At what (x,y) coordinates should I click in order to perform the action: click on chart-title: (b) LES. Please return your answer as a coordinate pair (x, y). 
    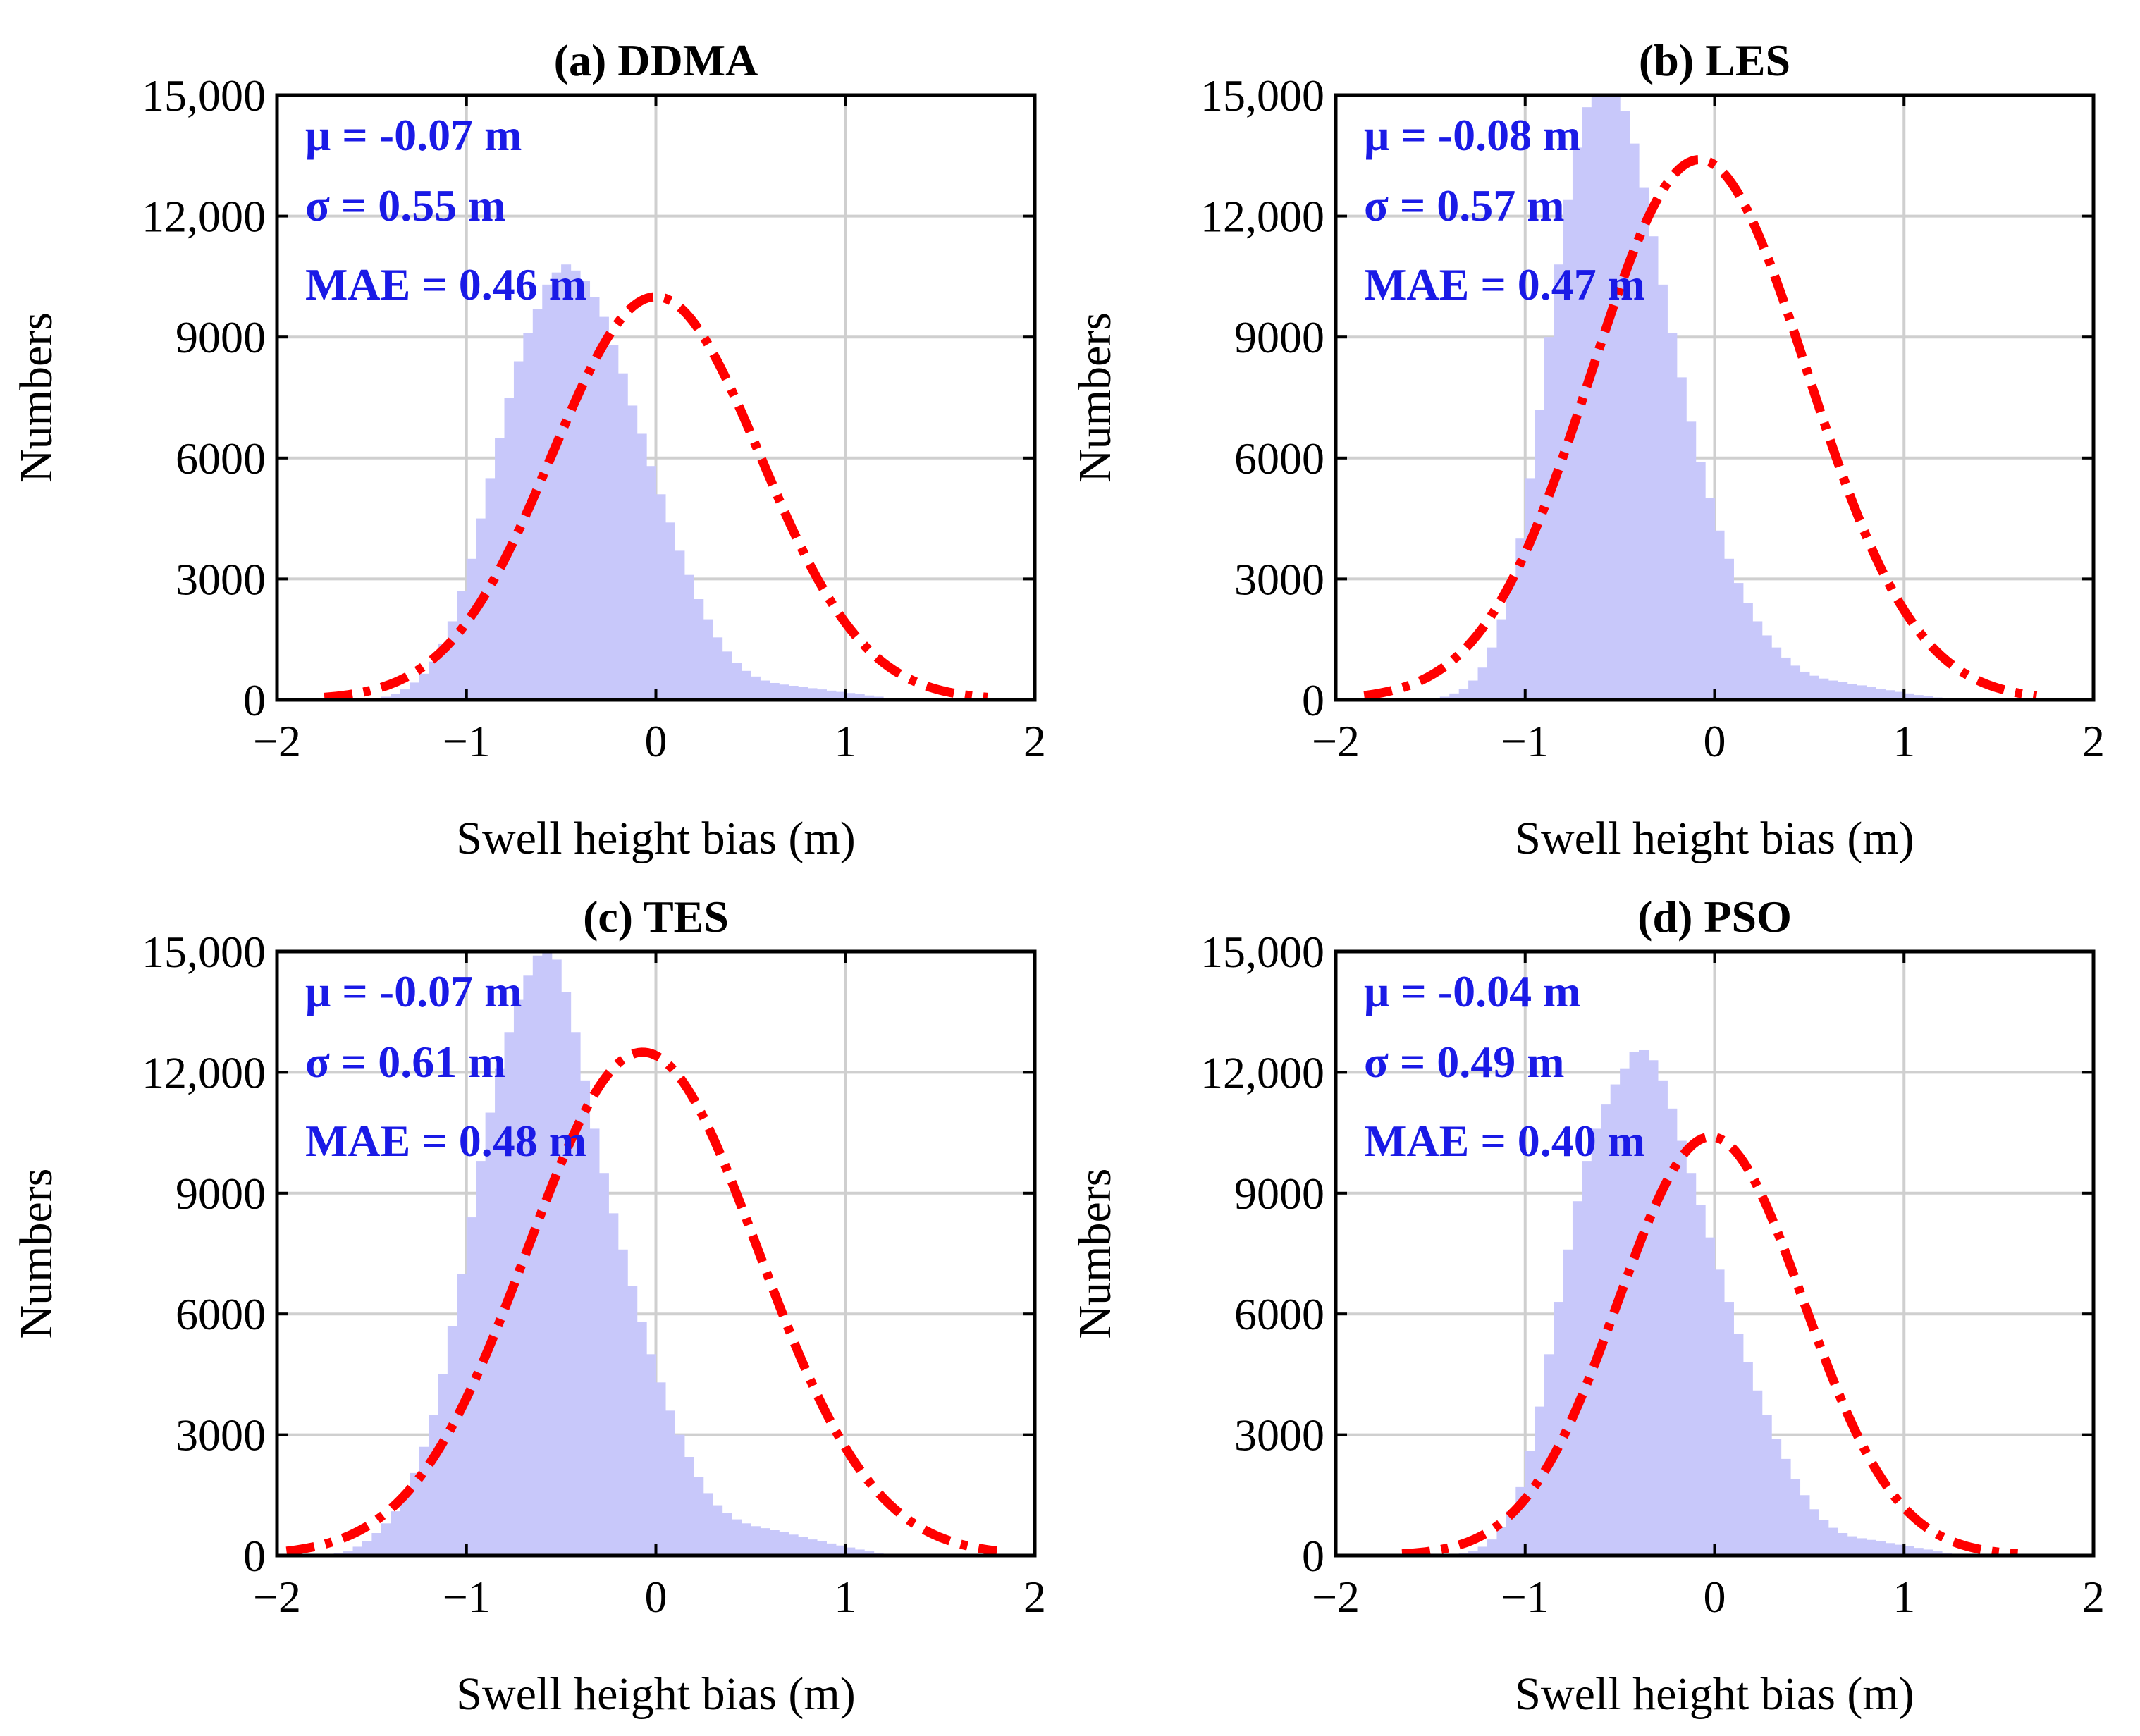
    Looking at the image, I should click on (1714, 60).